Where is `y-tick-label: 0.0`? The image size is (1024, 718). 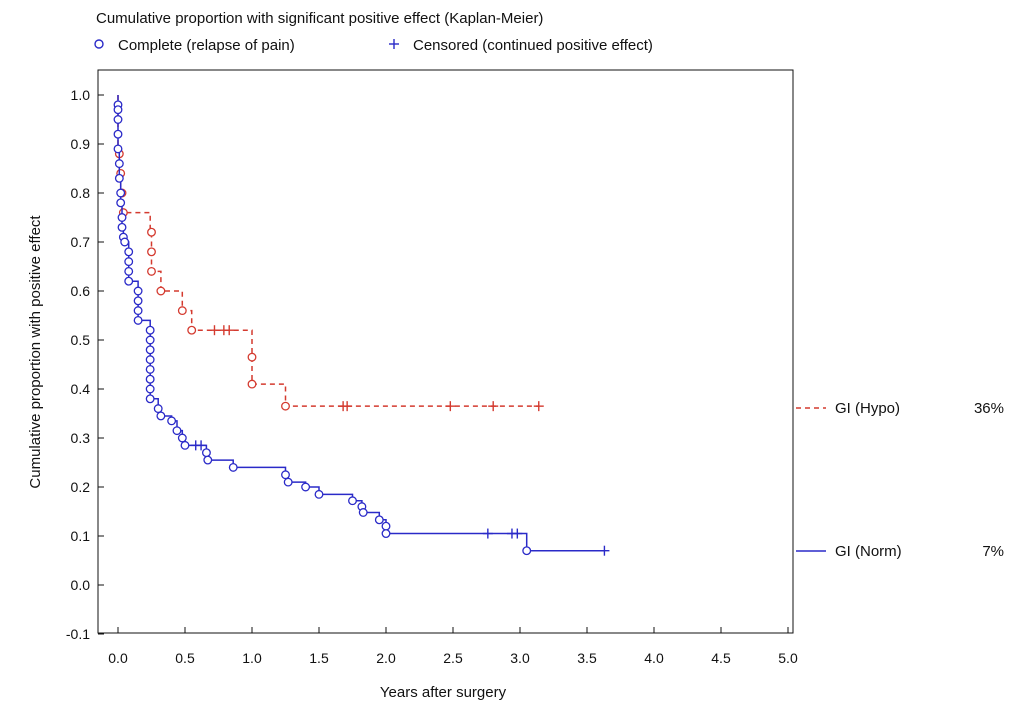
y-tick-label: 0.0 is located at coordinates (81, 585).